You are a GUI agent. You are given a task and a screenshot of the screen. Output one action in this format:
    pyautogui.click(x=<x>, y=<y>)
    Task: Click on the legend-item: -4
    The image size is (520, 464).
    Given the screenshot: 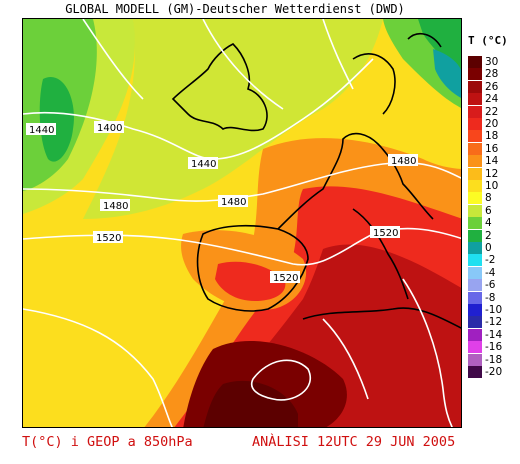 What is the action you would take?
    pyautogui.click(x=494, y=272)
    